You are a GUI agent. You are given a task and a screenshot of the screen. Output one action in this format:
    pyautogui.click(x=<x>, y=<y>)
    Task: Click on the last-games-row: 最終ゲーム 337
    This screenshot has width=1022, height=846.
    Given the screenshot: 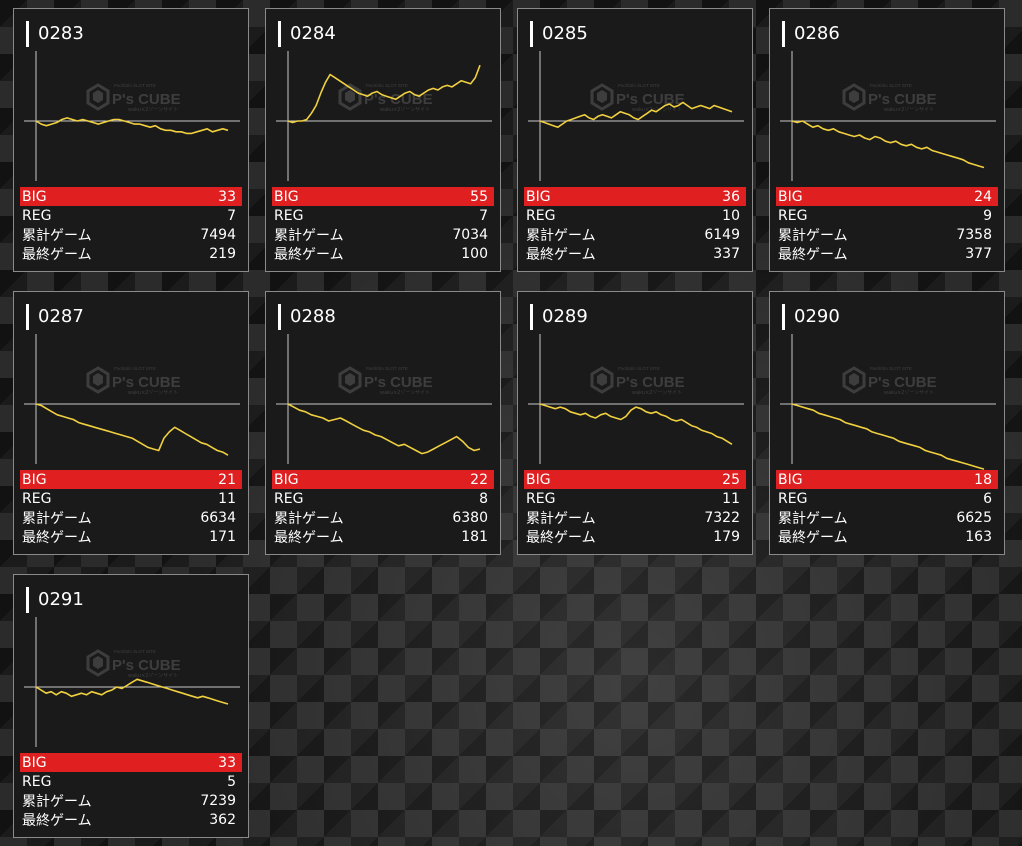 What is the action you would take?
    pyautogui.click(x=635, y=253)
    